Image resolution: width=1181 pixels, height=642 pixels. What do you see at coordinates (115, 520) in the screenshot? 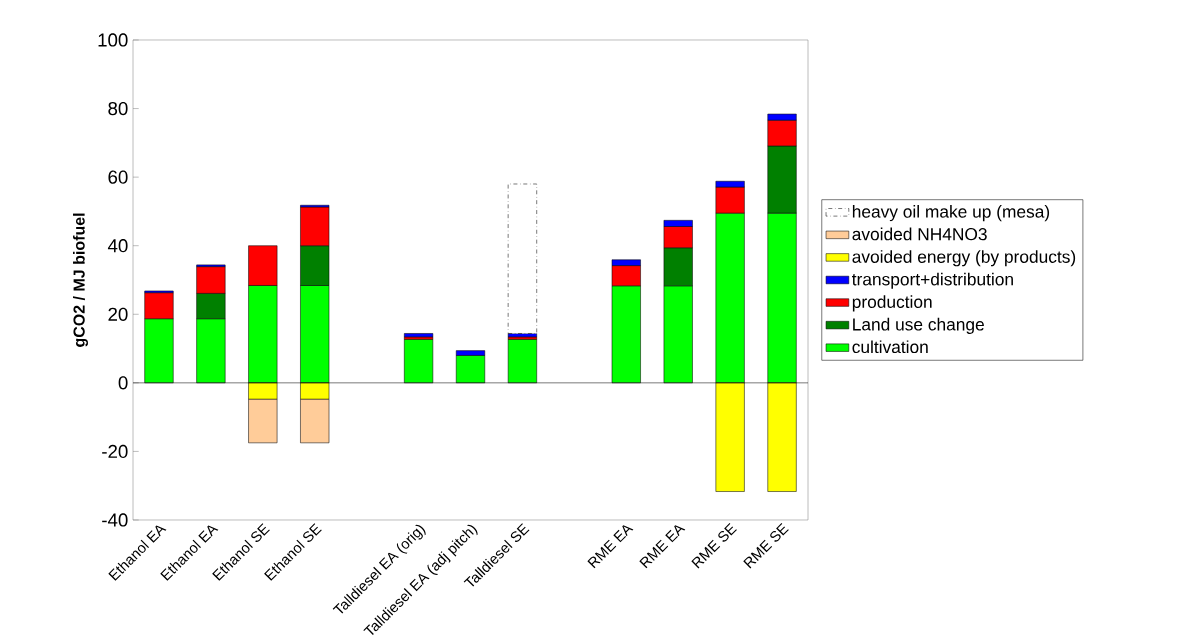
I see `y-tick-label: -40` at bounding box center [115, 520].